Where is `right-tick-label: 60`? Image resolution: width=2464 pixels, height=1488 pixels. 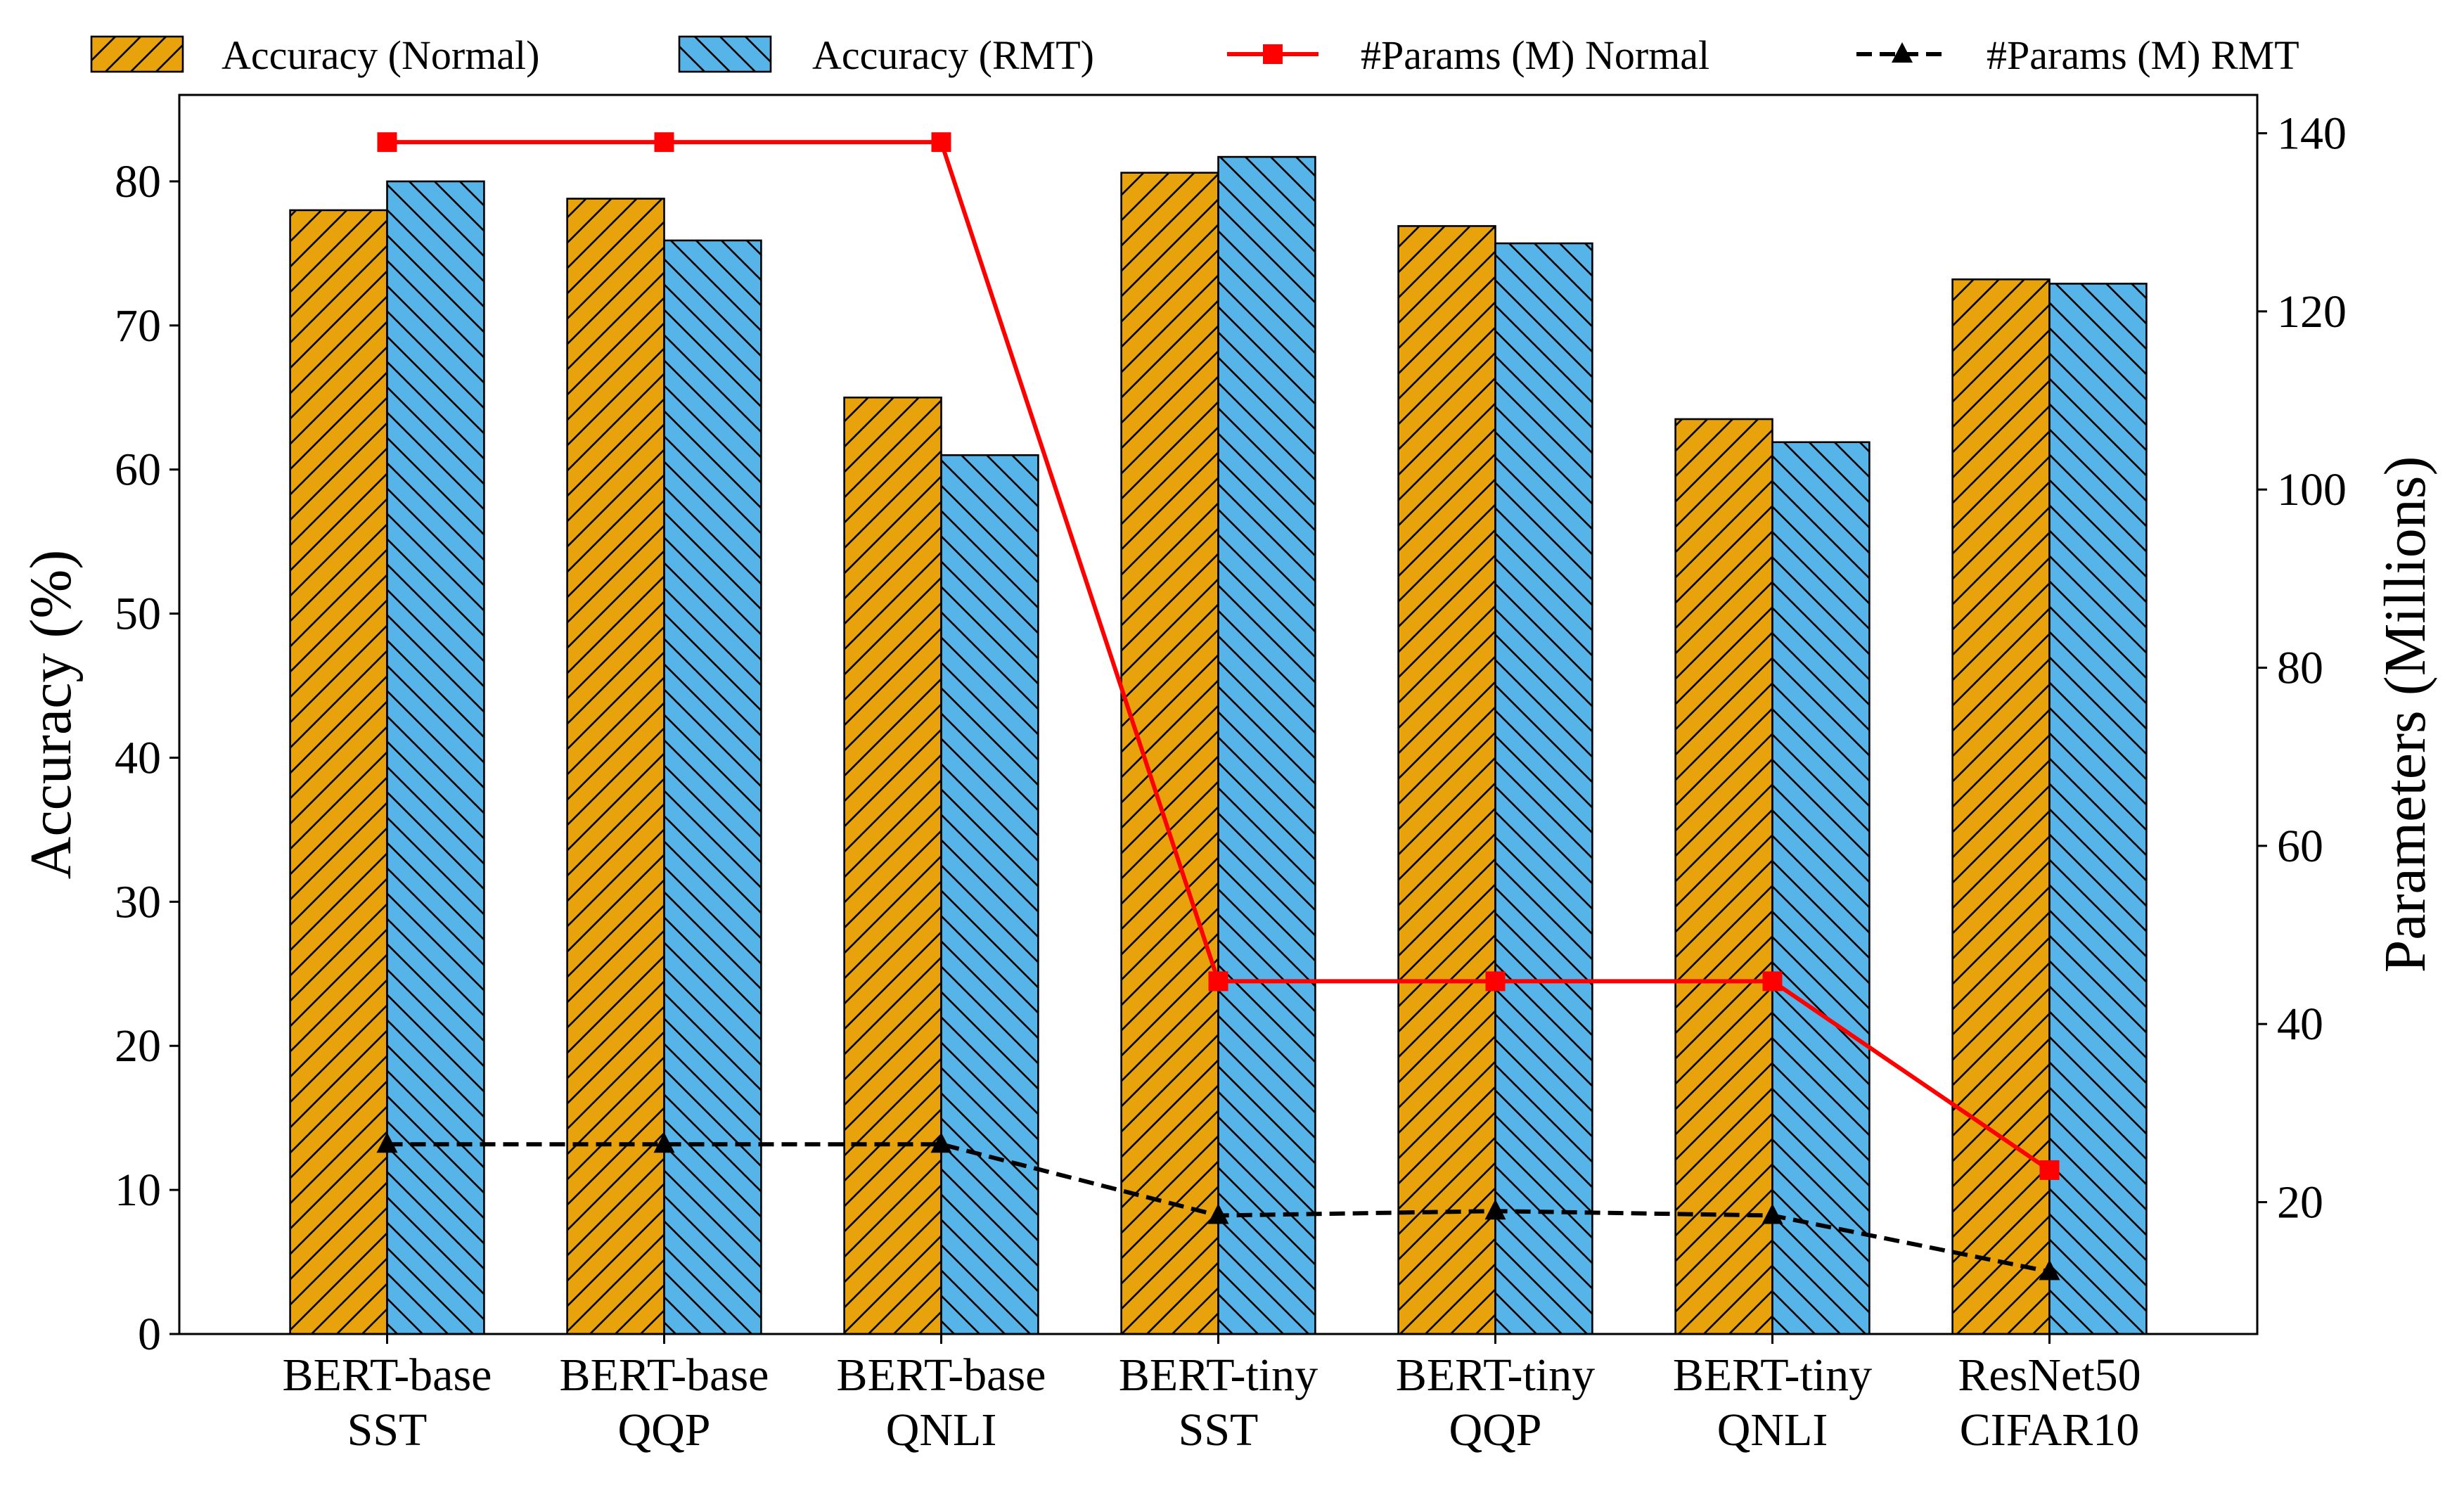
right-tick-label: 60 is located at coordinates (2300, 847).